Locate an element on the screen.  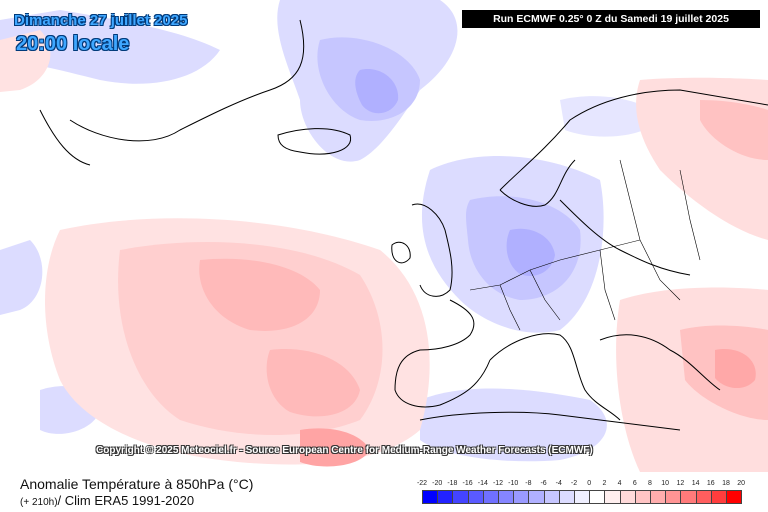
legend-label: -8 is located at coordinates (528, 483).